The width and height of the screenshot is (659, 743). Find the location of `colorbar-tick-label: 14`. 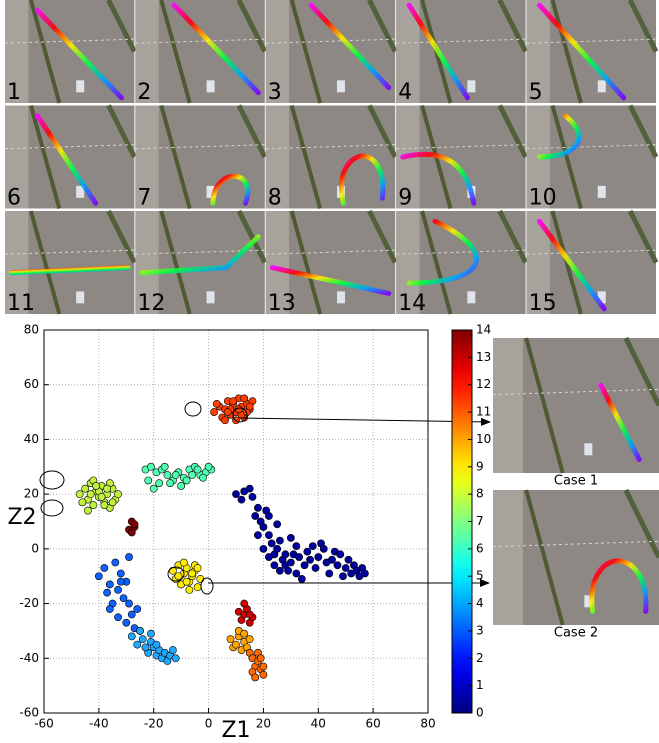

colorbar-tick-label: 14 is located at coordinates (483, 330).